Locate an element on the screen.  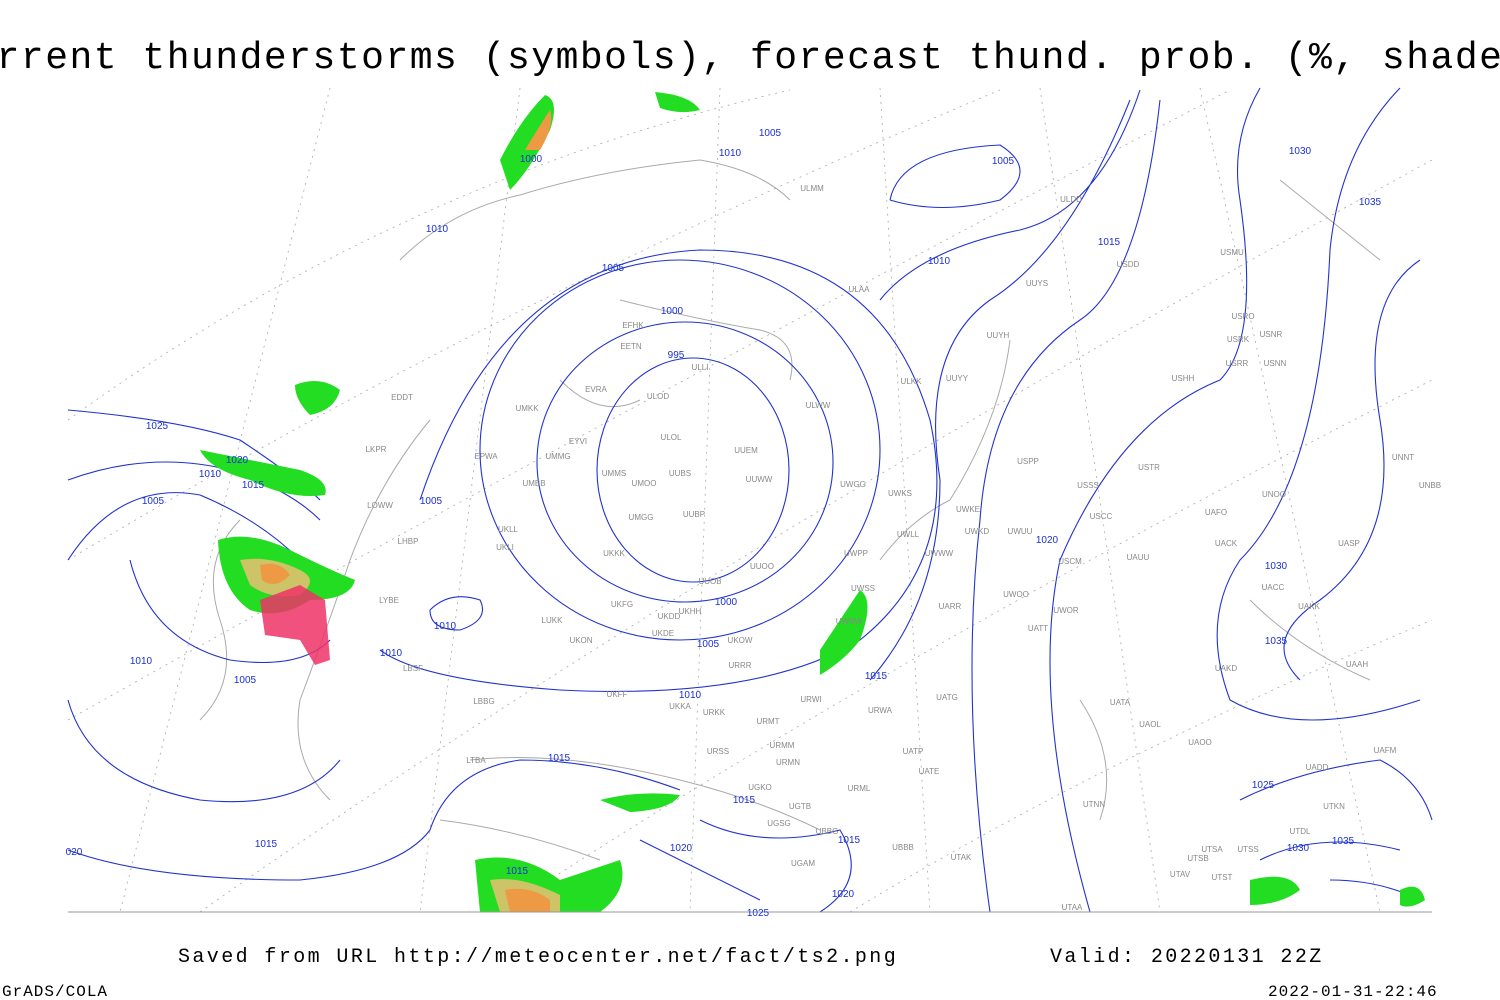
station-label: ULOD is located at coordinates (658, 396).